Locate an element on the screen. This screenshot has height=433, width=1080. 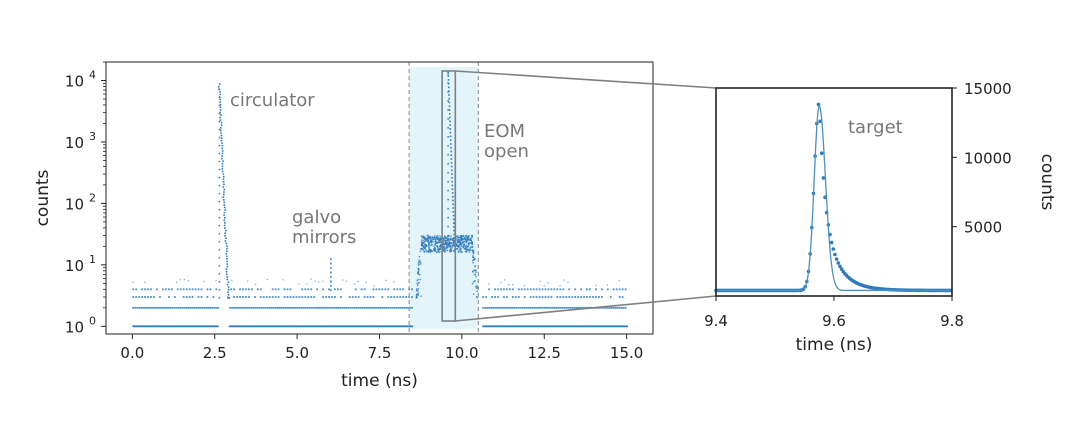
left-y-axis-label: counts is located at coordinates (43, 197).